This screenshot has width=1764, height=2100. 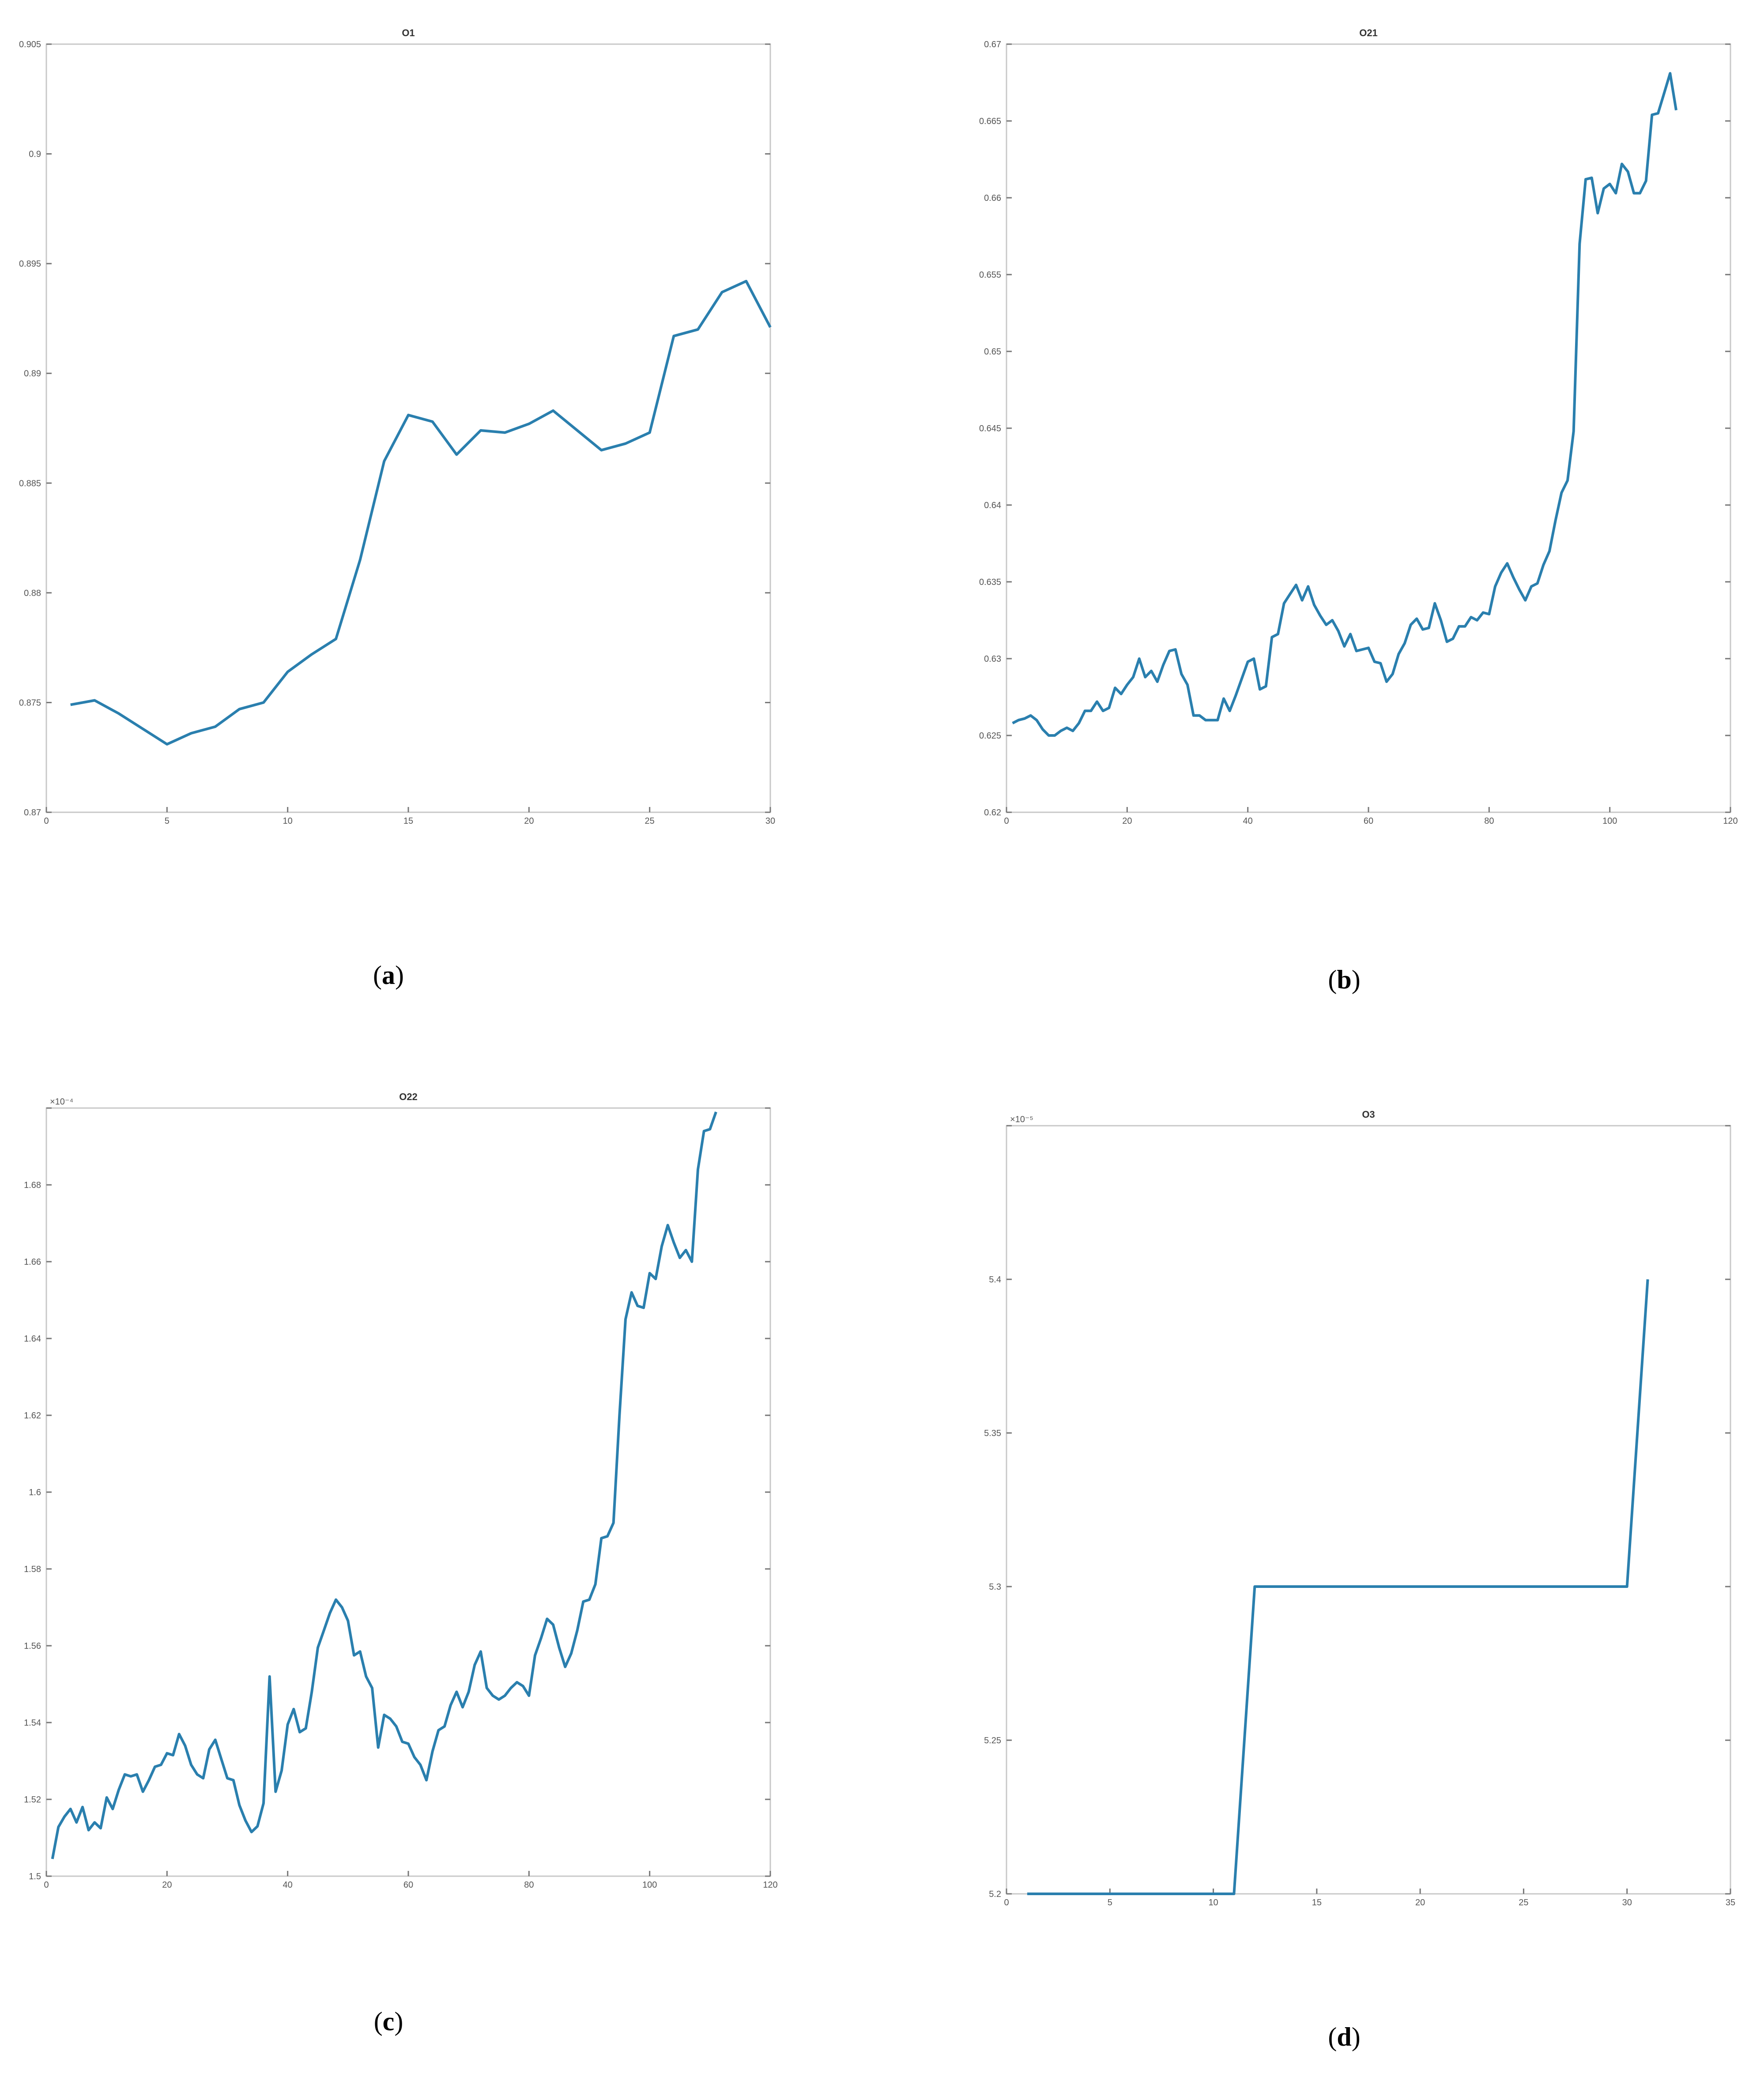 I want to click on y-tick-label: 5.3, so click(x=995, y=1587).